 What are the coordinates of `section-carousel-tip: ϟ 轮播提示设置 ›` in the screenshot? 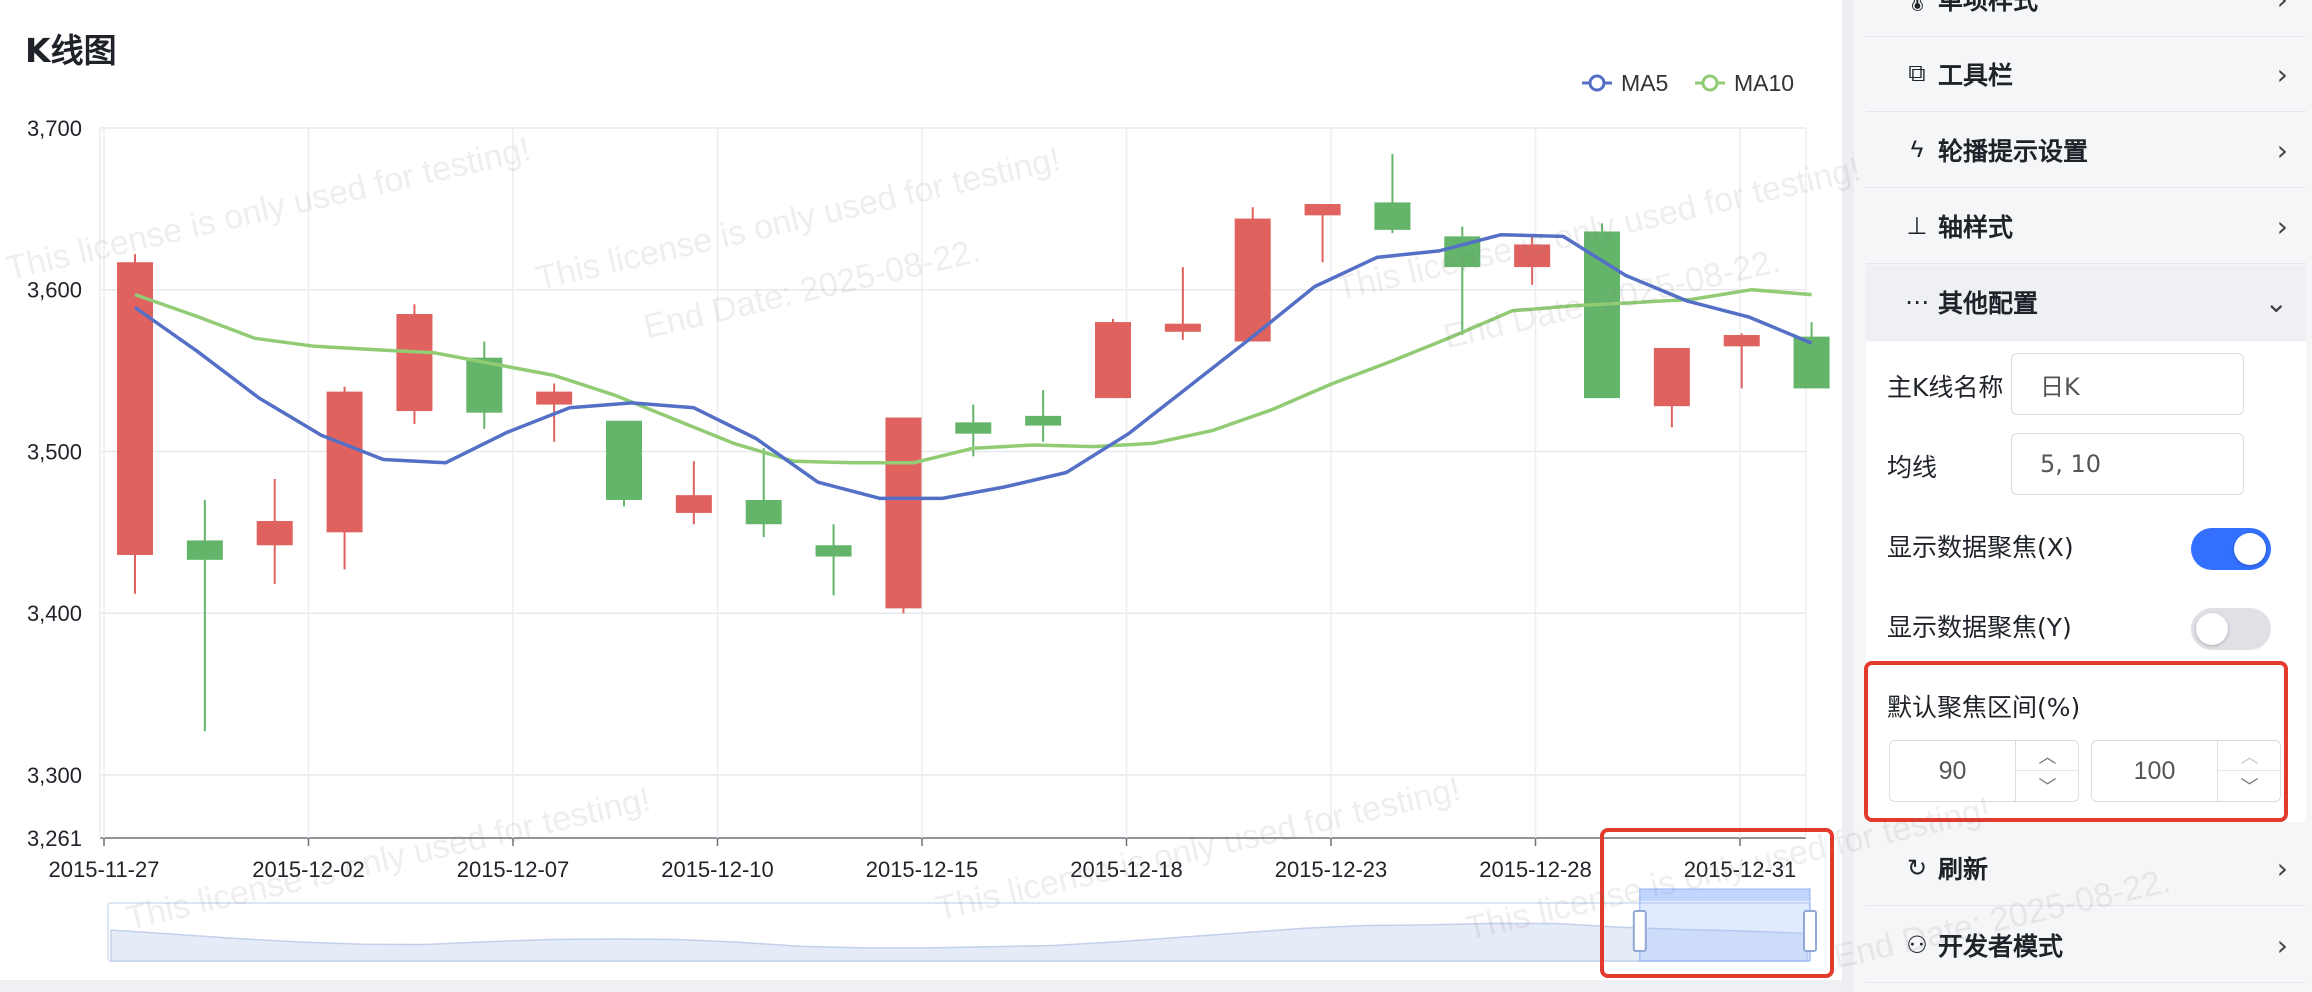 It's located at (2086, 150).